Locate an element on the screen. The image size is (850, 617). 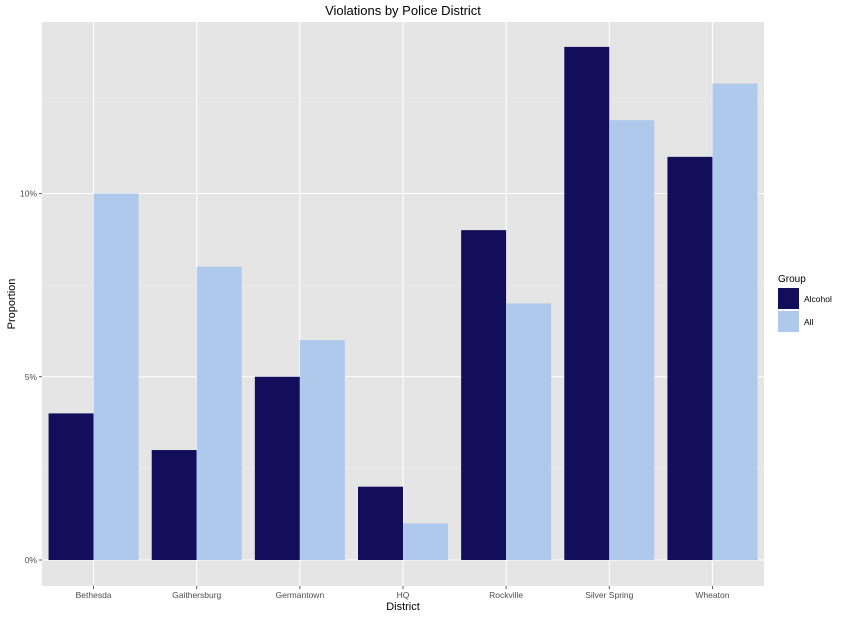
bar-all-rockville is located at coordinates (529, 431).